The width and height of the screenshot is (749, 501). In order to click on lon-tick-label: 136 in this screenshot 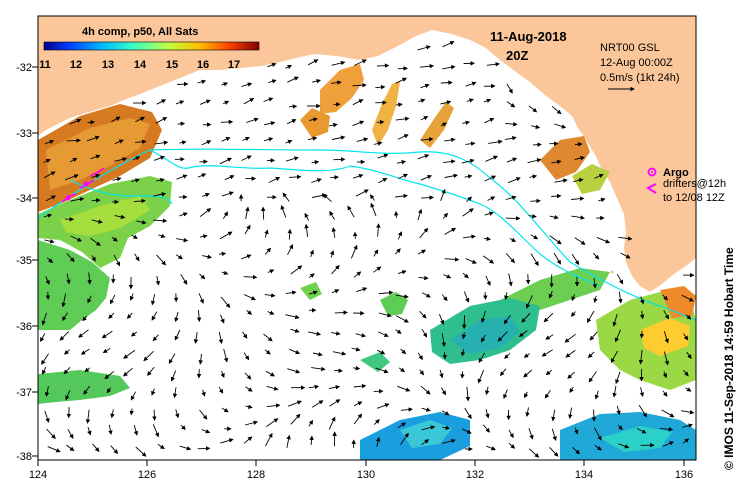, I will do `click(684, 475)`.